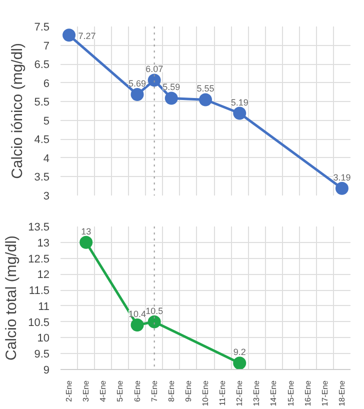 The image size is (364, 409). Describe the element at coordinates (39, 228) in the screenshot. I see `y-tick-label: 13.5` at that location.